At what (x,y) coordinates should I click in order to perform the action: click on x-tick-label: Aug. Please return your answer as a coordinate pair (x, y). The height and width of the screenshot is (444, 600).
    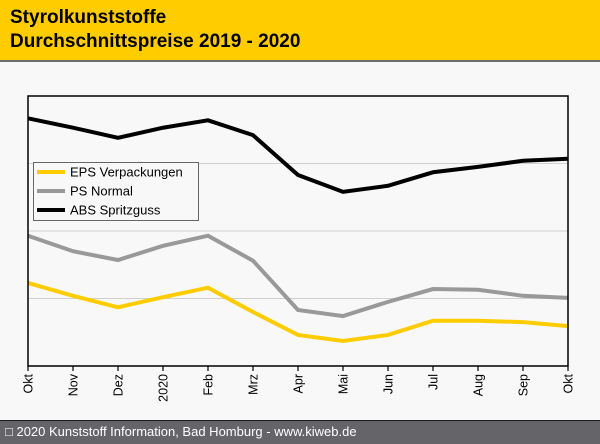
    Looking at the image, I should click on (479, 385).